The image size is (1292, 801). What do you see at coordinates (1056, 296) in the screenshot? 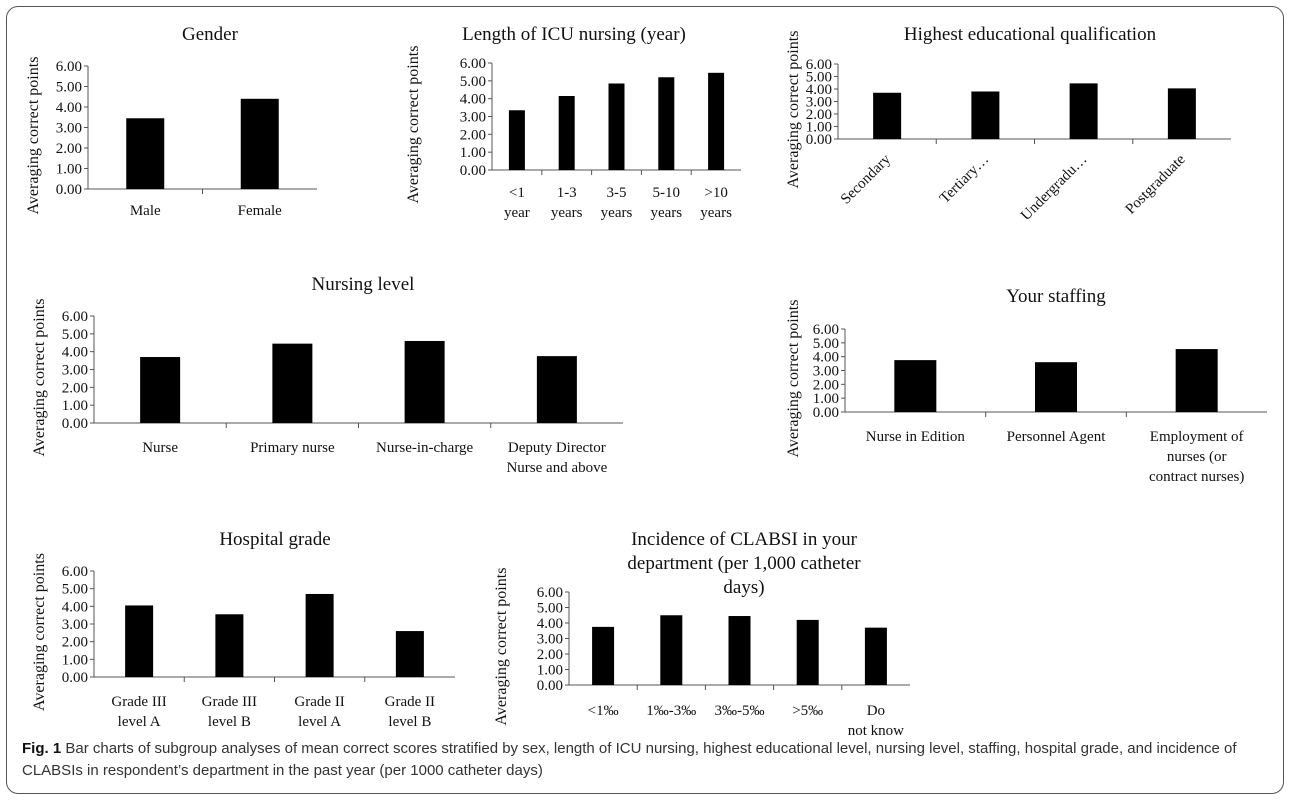
I see `chart-title-line: Your staffing` at bounding box center [1056, 296].